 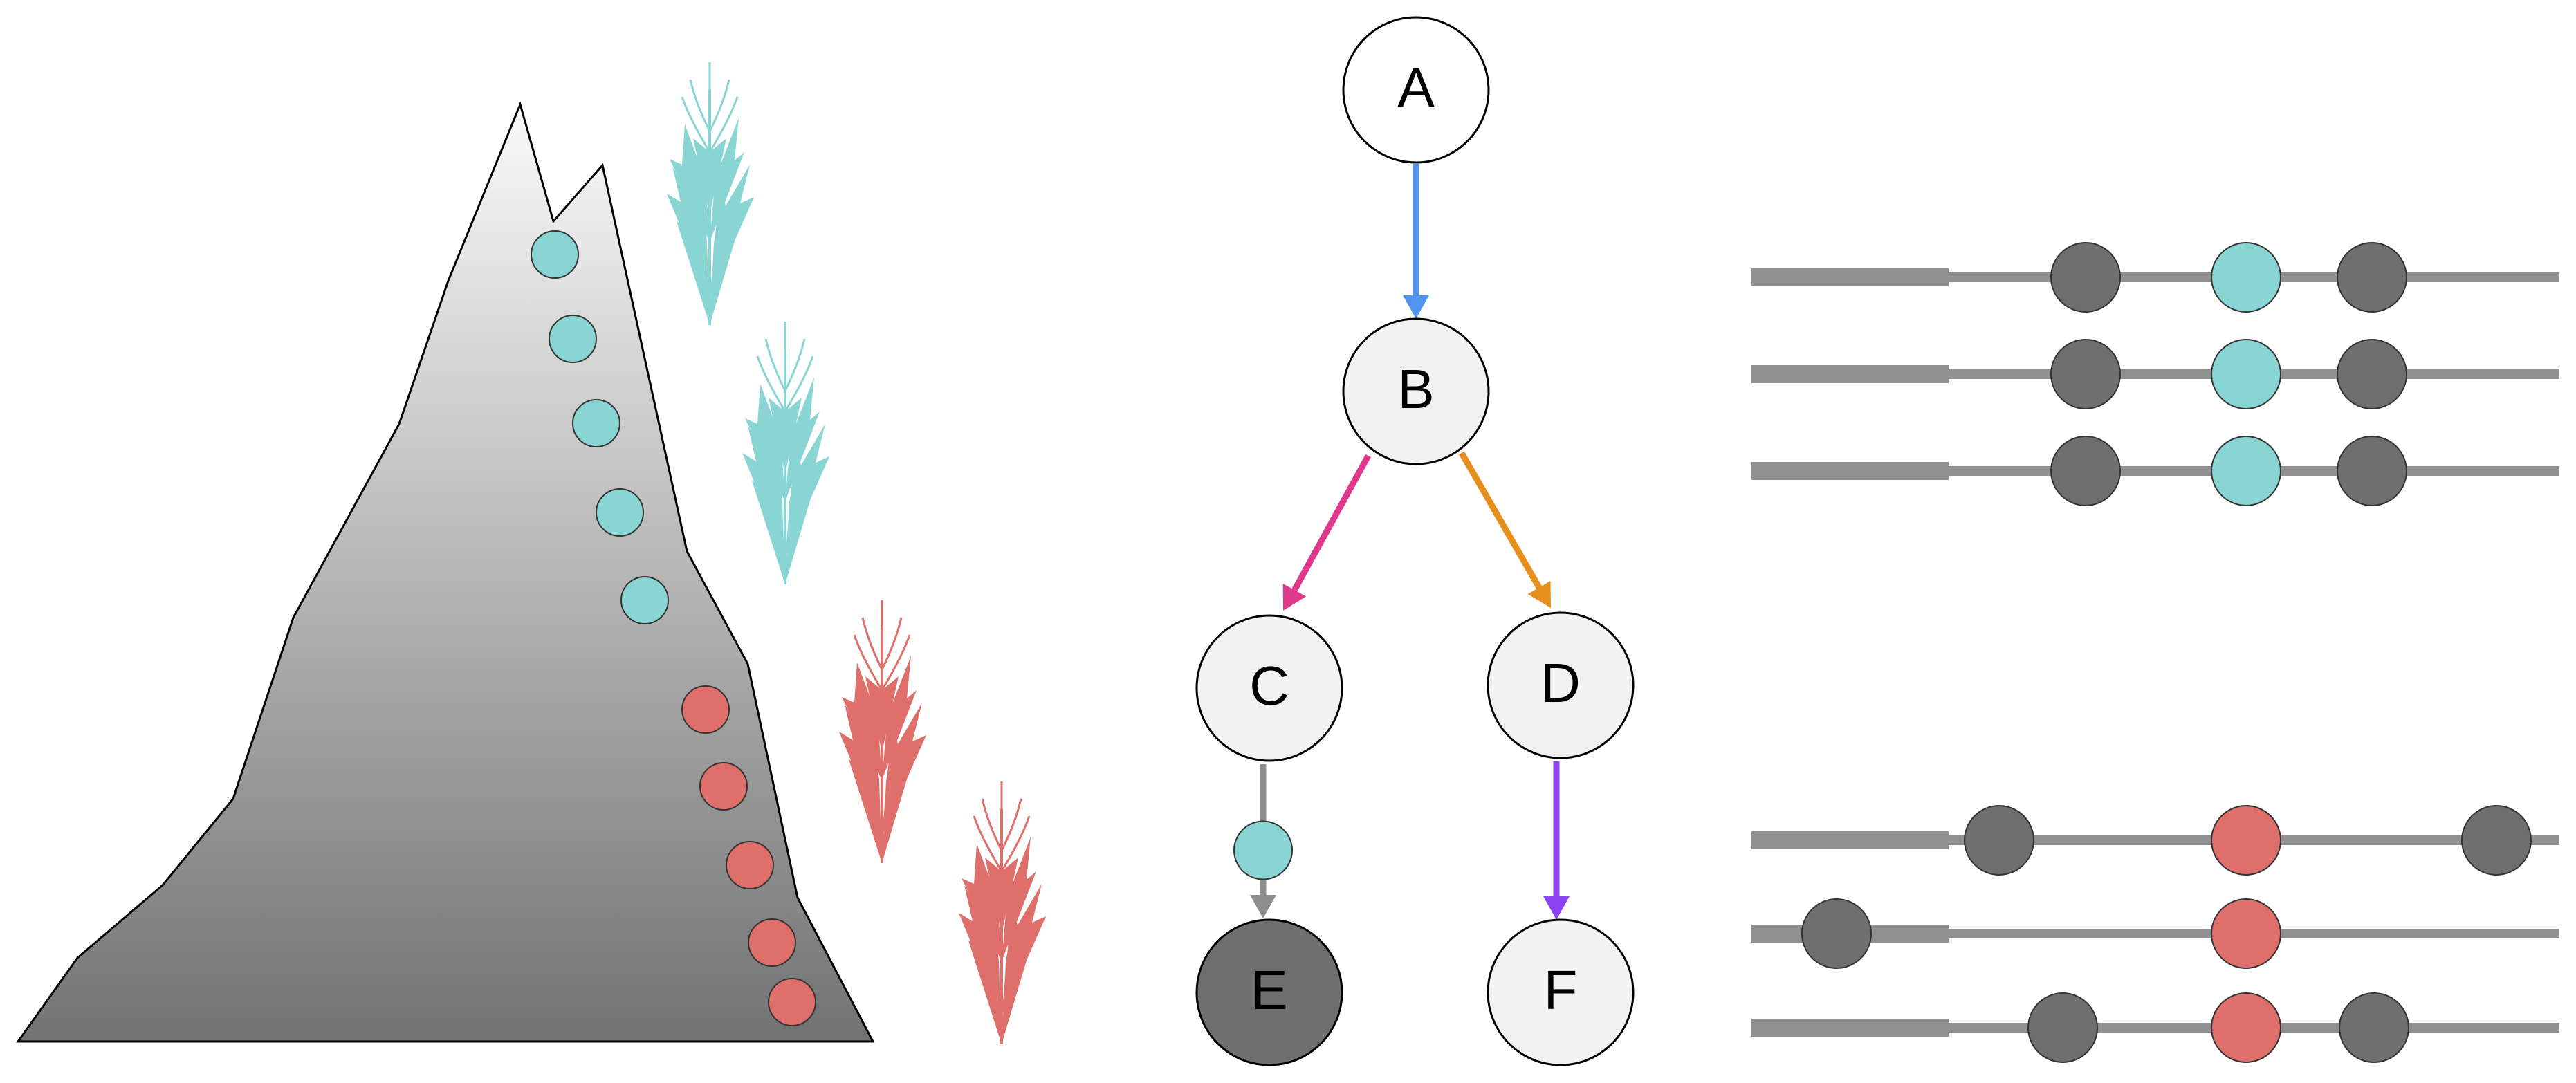 I want to click on node-e-label: E, so click(x=1269, y=990).